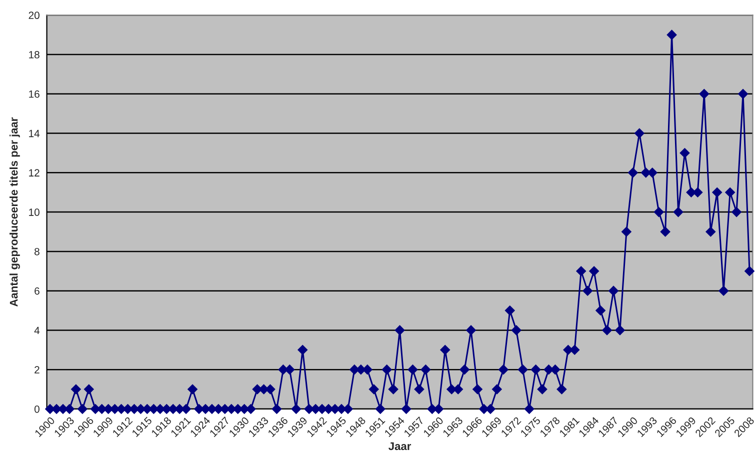 The image size is (755, 459). What do you see at coordinates (37, 291) in the screenshot?
I see `y-tick-label: 6` at bounding box center [37, 291].